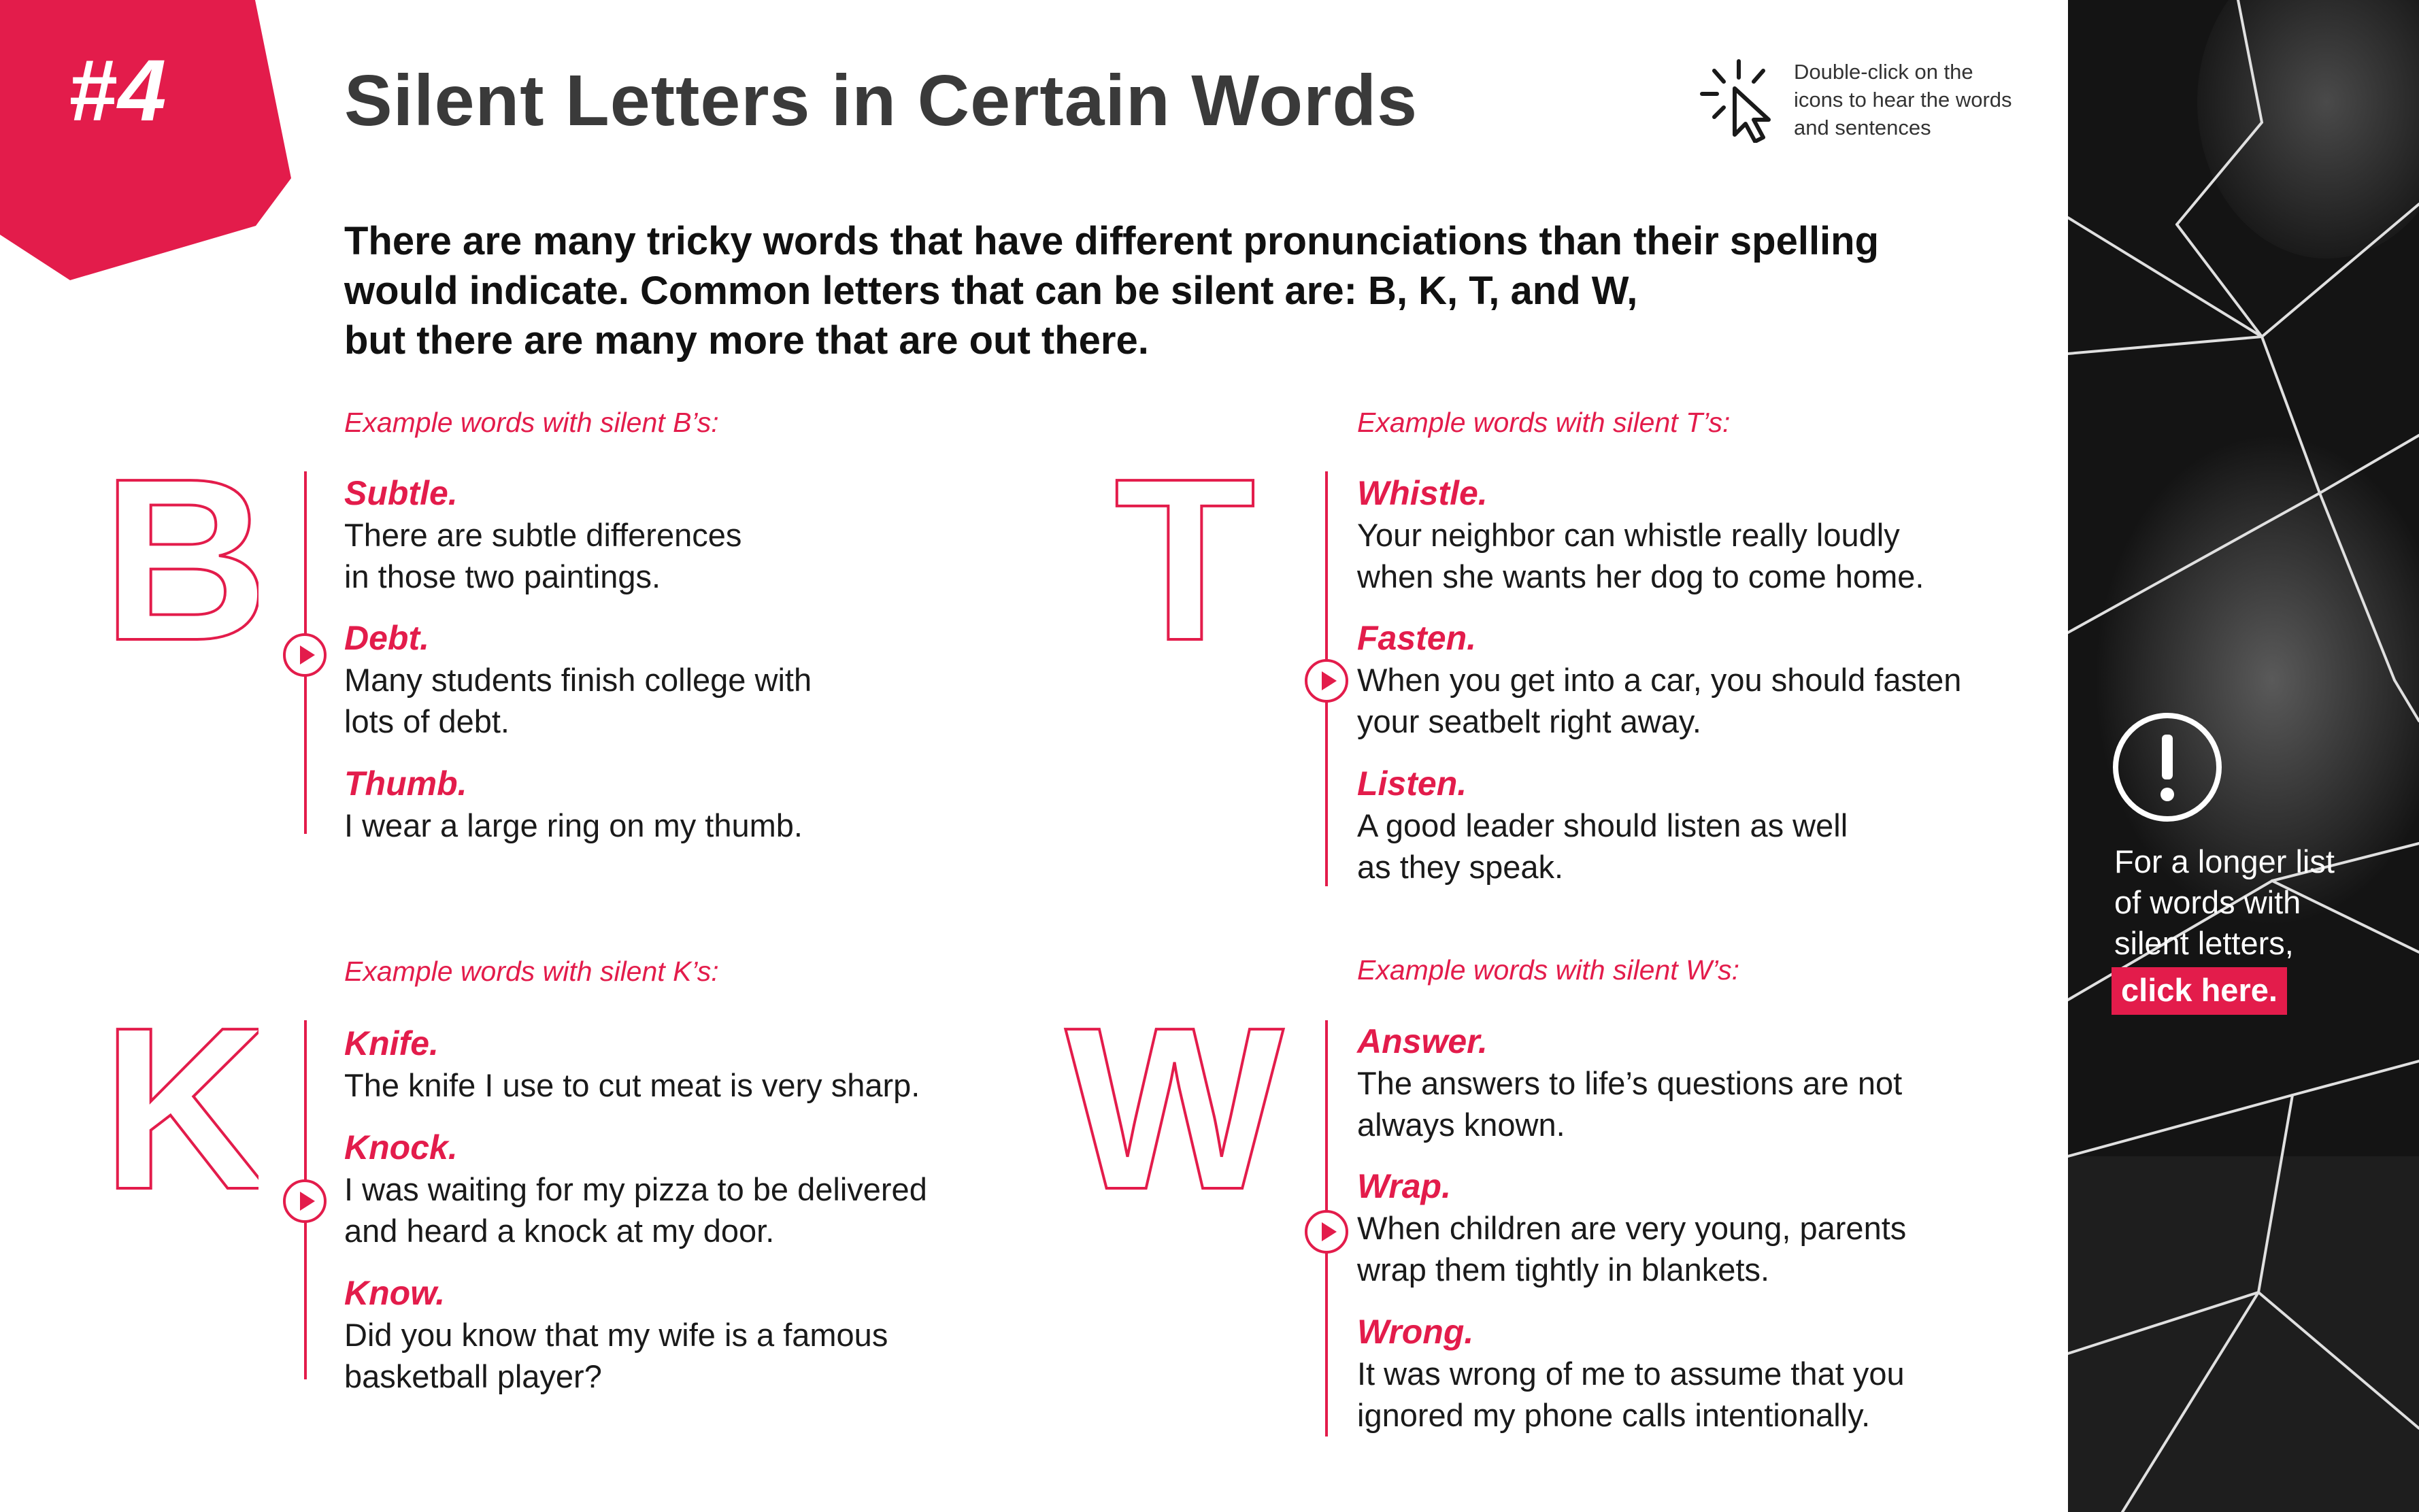  I want to click on section-label-b: Example words with silent B’s:, so click(531, 422).